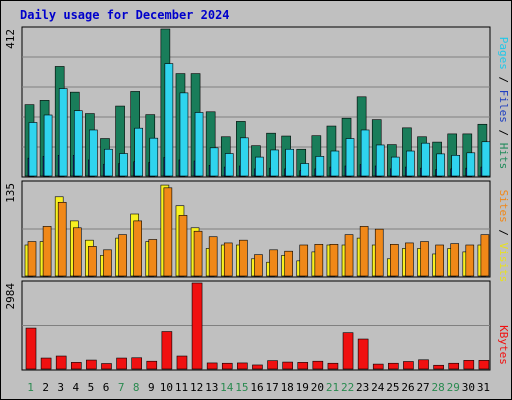 Image resolution: width=512 pixels, height=400 pixels. I want to click on day-label-17: 17, so click(271, 387).